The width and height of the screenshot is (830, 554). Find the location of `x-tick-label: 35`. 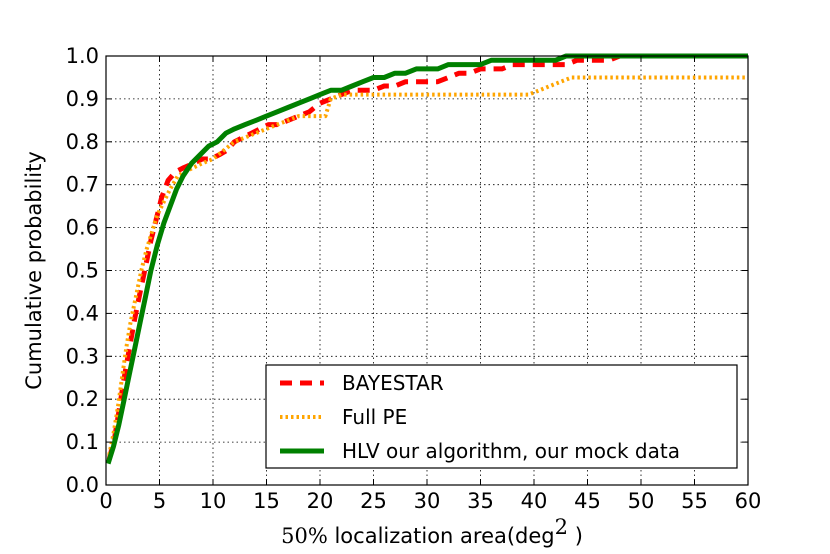

x-tick-label: 35 is located at coordinates (480, 501).